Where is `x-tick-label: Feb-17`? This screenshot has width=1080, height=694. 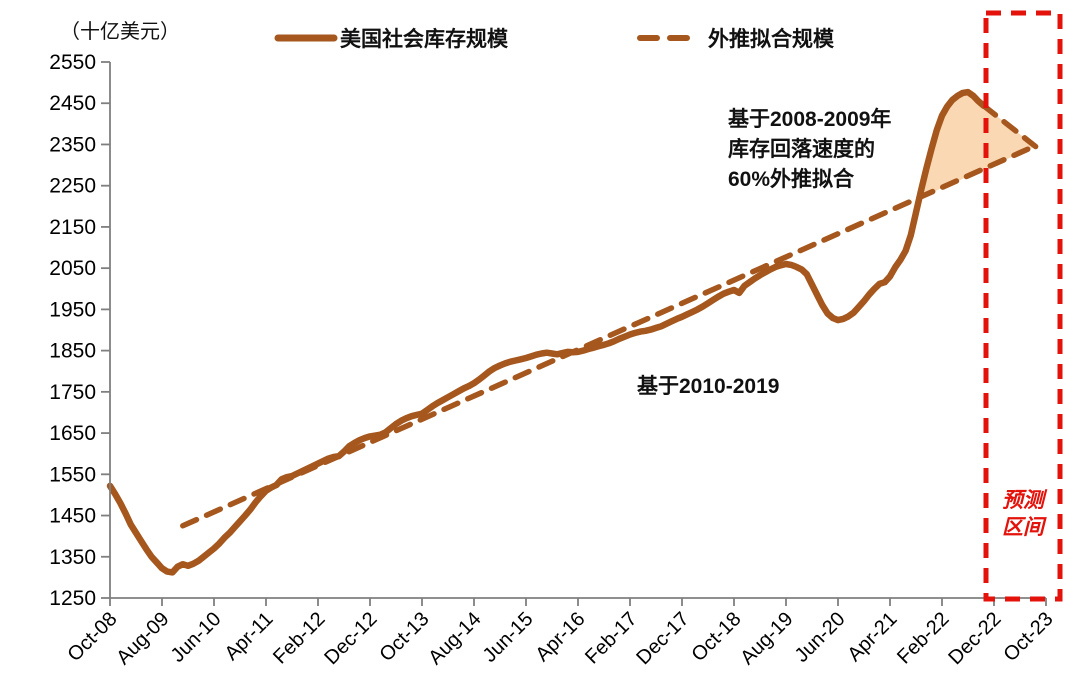
x-tick-label: Feb-17 is located at coordinates (611, 638).